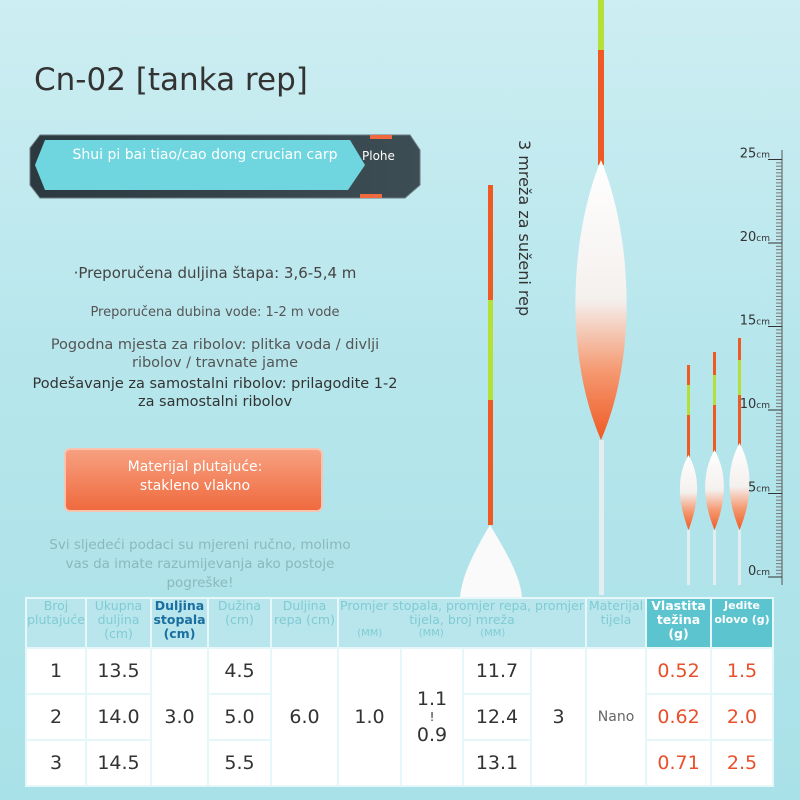 The image size is (800, 800). Describe the element at coordinates (369, 717) in the screenshot. I see `table-cell: 1.0` at that location.